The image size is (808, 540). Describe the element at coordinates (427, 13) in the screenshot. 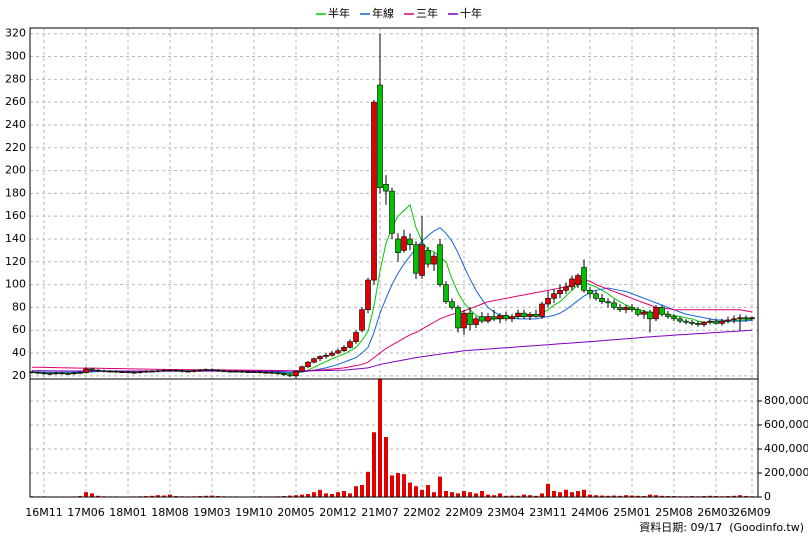

I see `legend-label: 三年` at that location.